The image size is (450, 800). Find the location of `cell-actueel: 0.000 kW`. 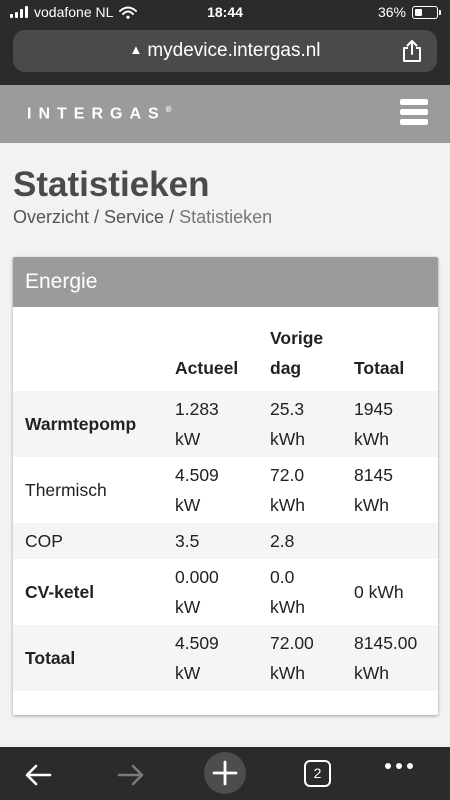

cell-actueel: 0.000 kW is located at coordinates (197, 592).